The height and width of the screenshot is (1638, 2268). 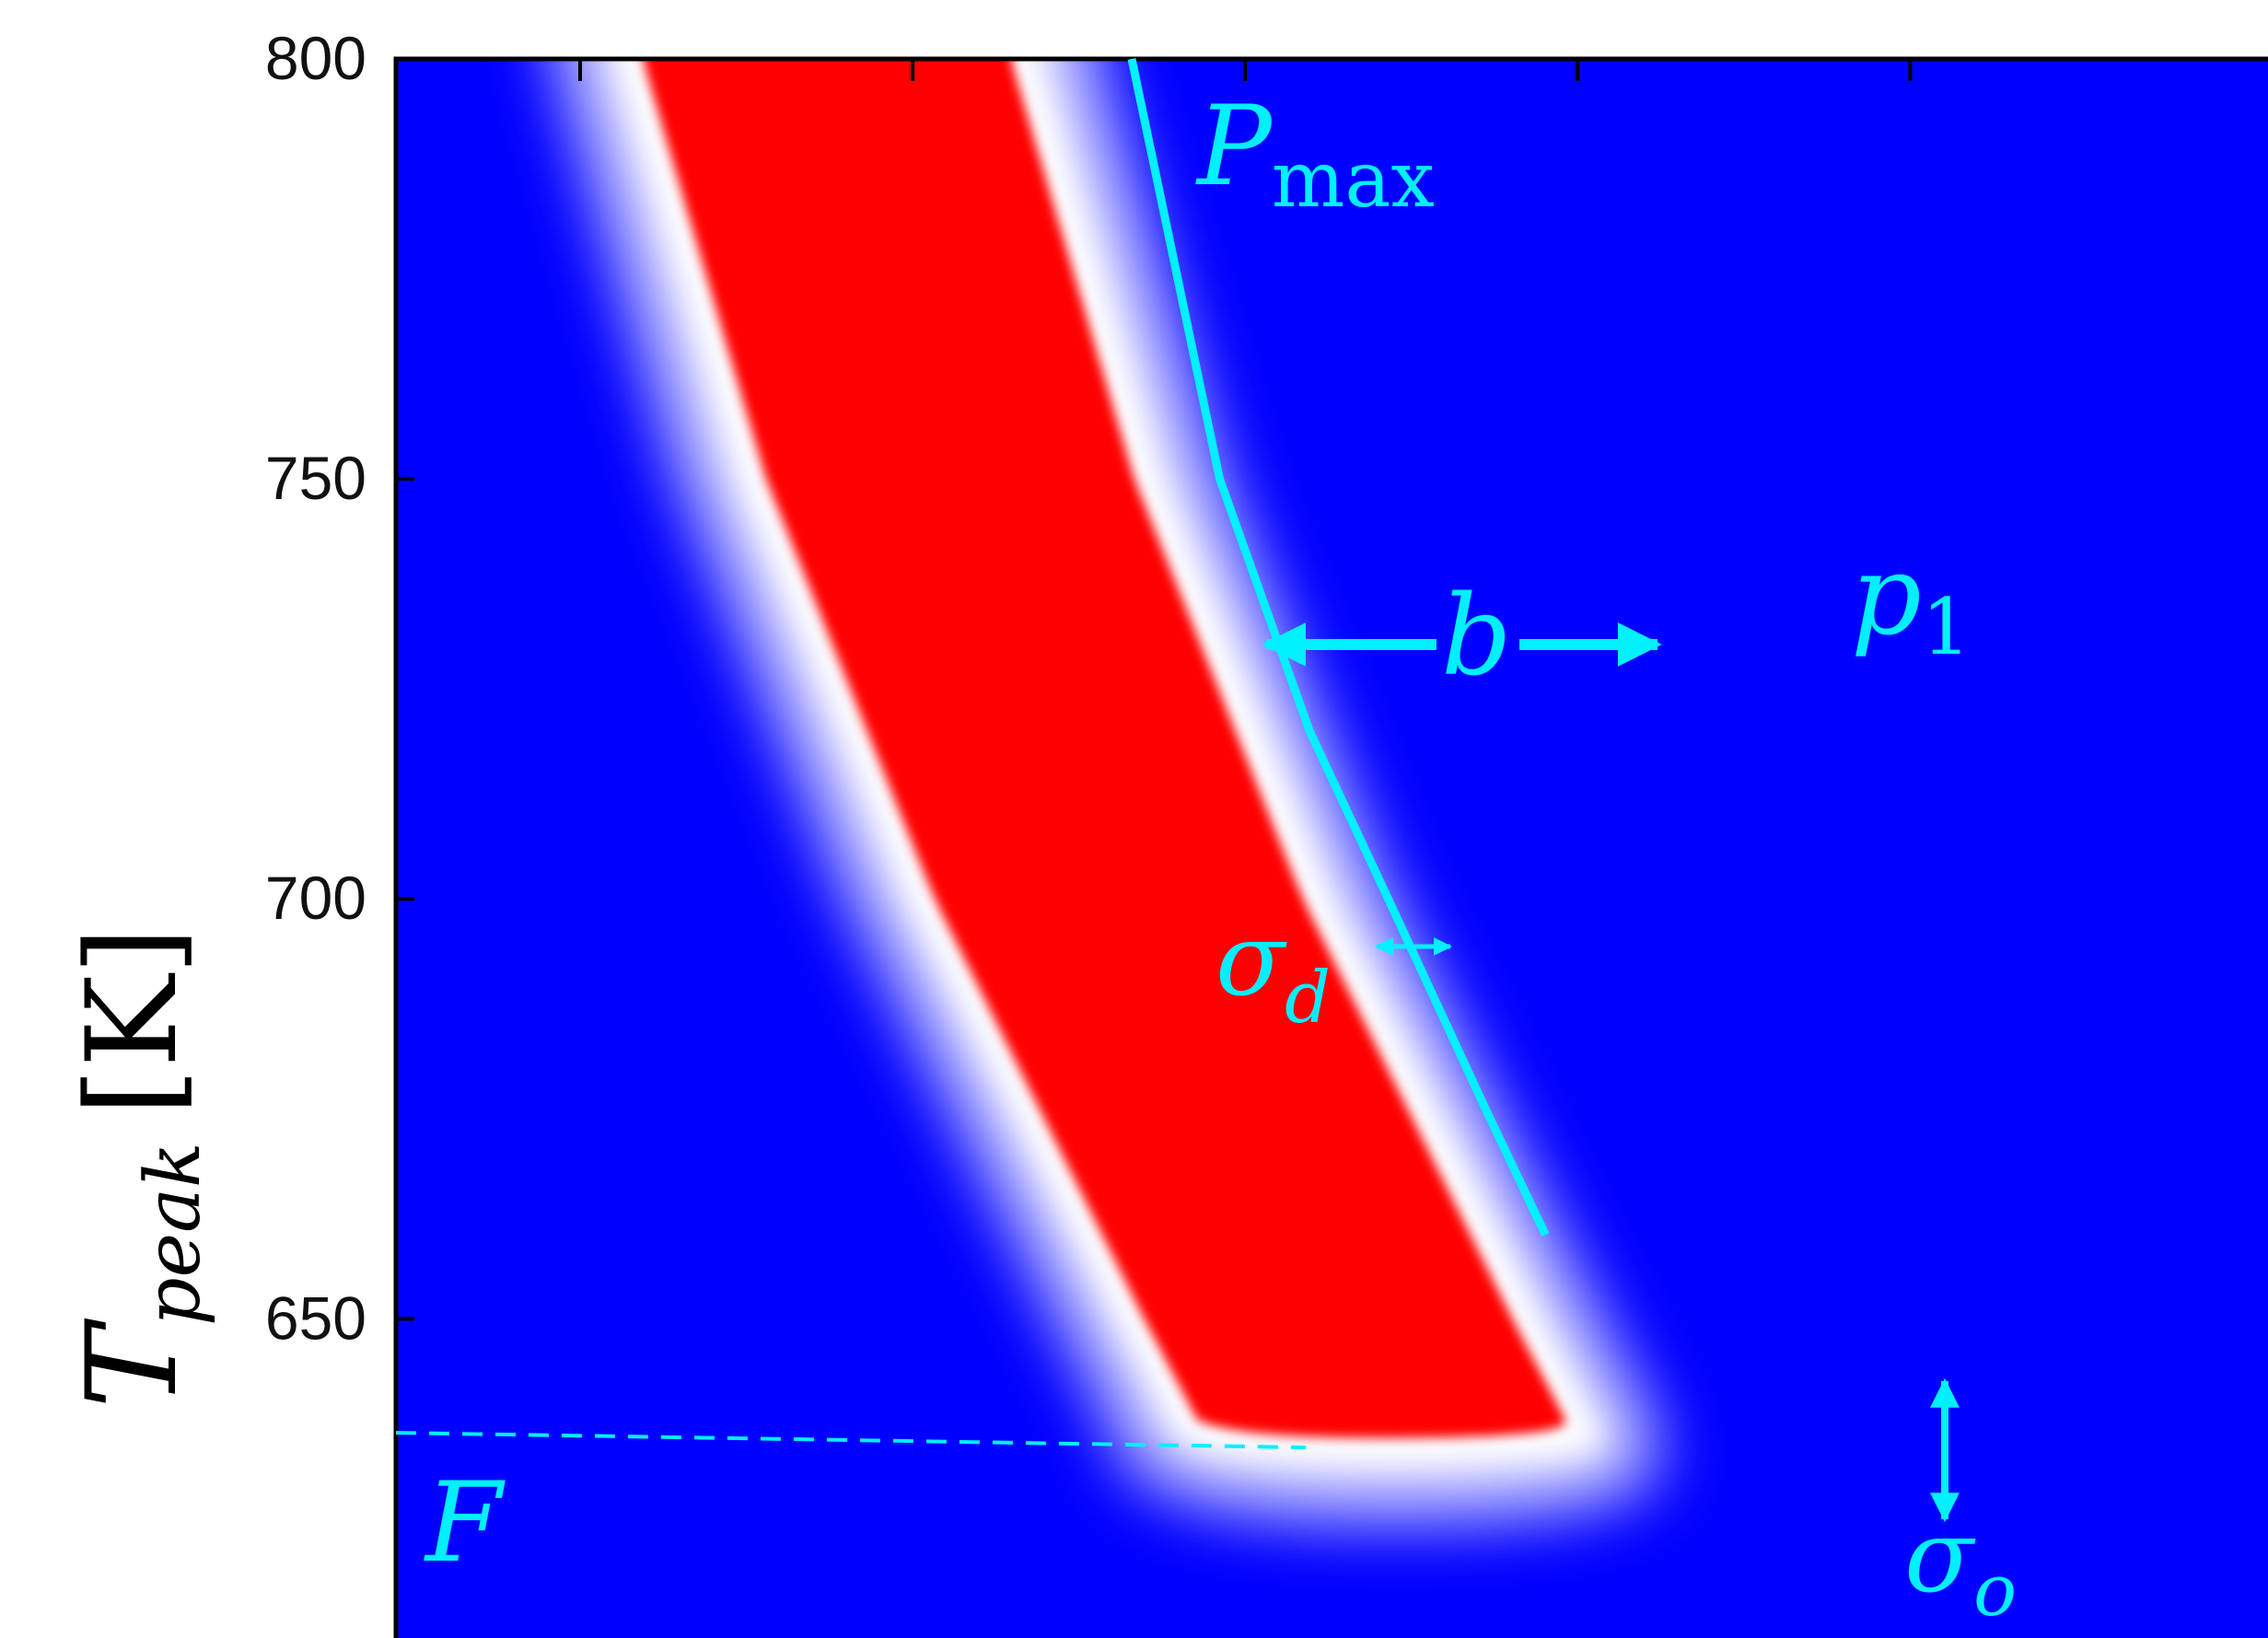 I want to click on annotation-p1: p1, so click(x=1911, y=602).